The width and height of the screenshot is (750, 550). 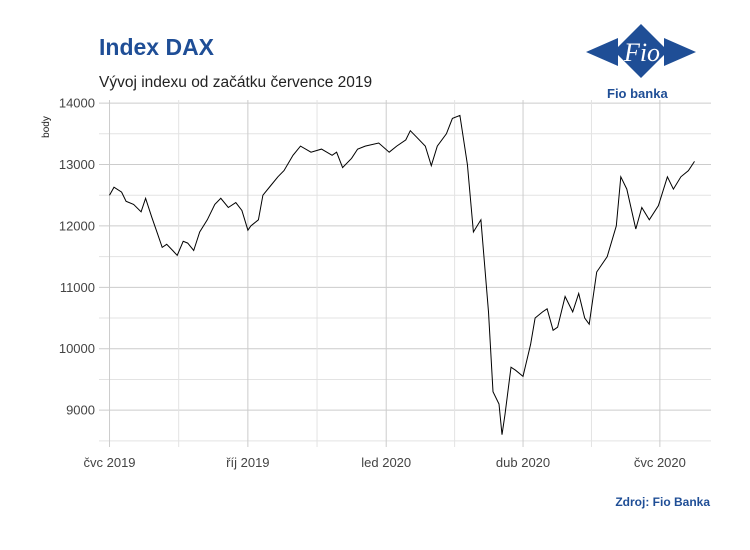 What do you see at coordinates (662, 502) in the screenshot?
I see `source-note: Zdroj: Fio Banka` at bounding box center [662, 502].